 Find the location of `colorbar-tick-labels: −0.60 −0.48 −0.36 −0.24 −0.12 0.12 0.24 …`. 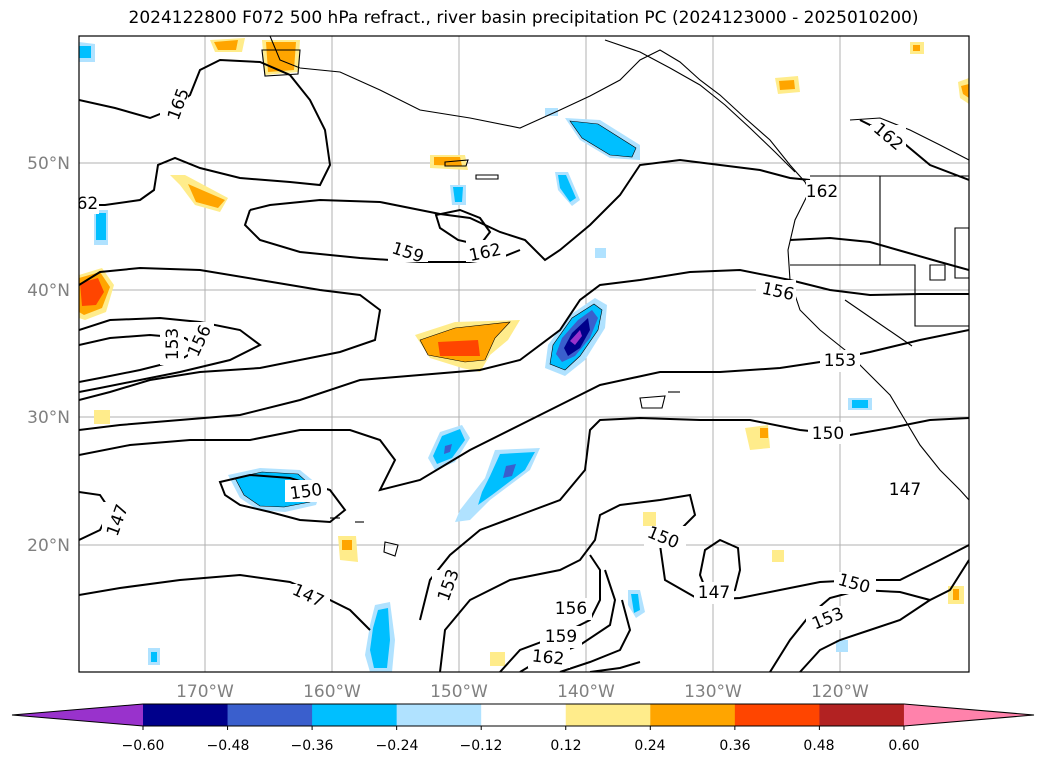

colorbar-tick-labels: −0.60 −0.48 −0.36 −0.24 −0.12 0.12 0.24 … is located at coordinates (521, 746).